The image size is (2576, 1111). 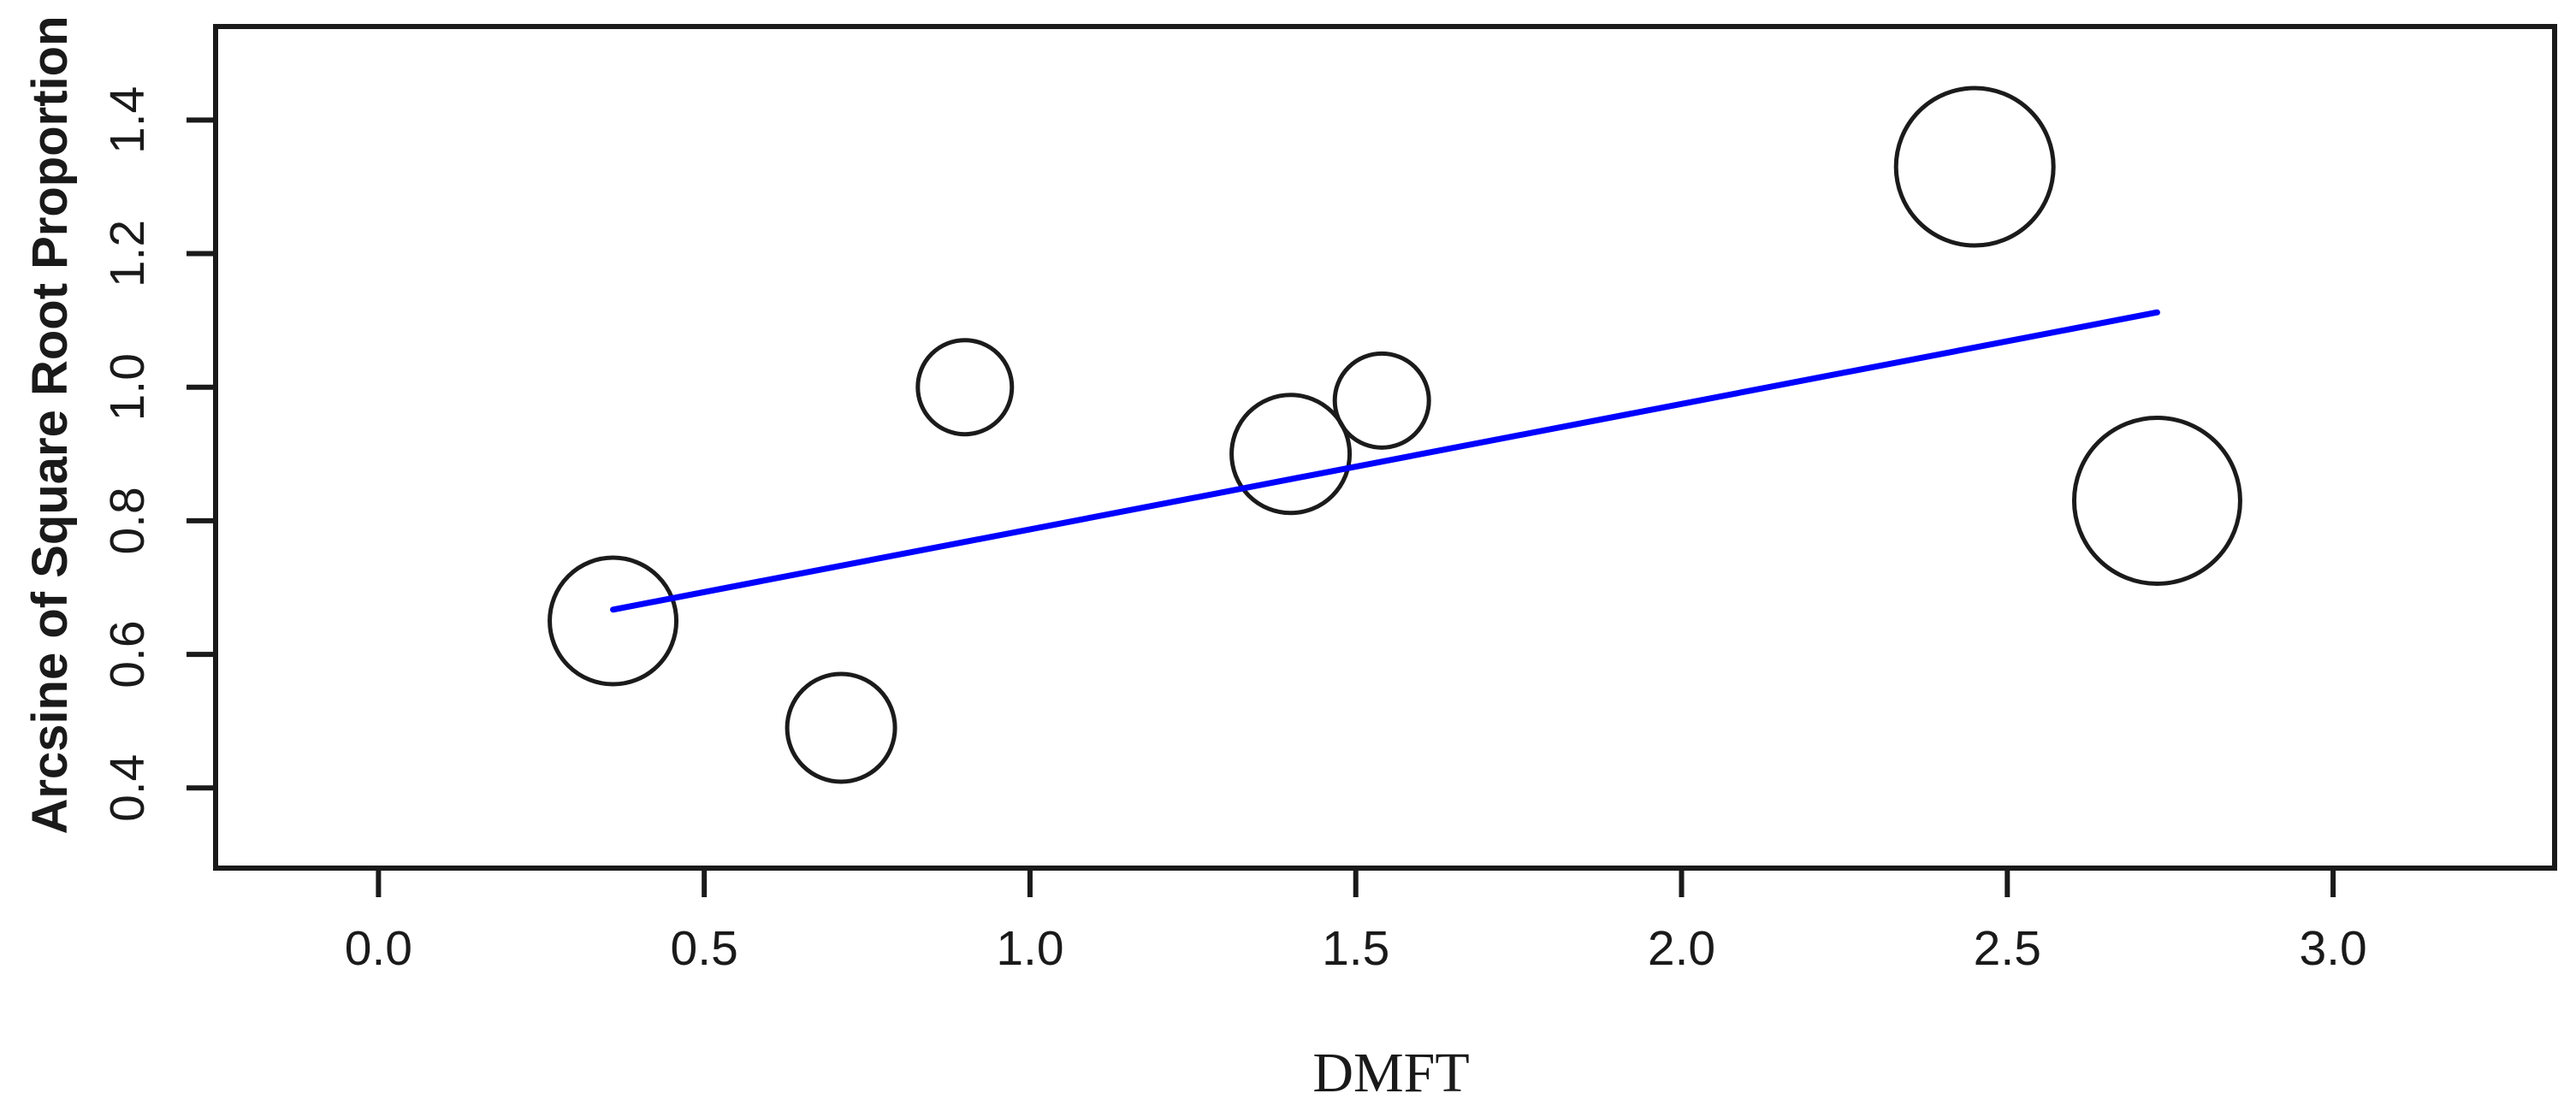 I want to click on y-tick-label: 0.6, so click(x=127, y=654).